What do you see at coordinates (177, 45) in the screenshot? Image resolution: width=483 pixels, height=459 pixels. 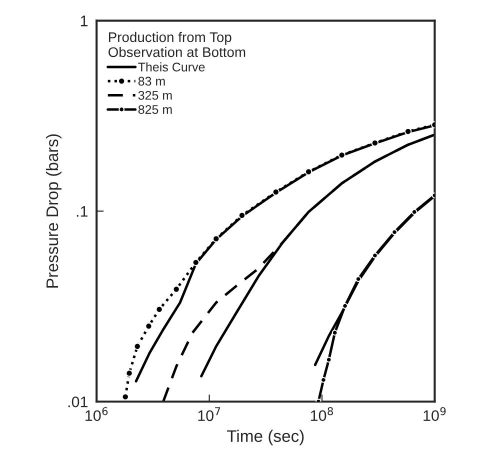 I see `legend-title: Production from Top Observation at Bottom` at bounding box center [177, 45].